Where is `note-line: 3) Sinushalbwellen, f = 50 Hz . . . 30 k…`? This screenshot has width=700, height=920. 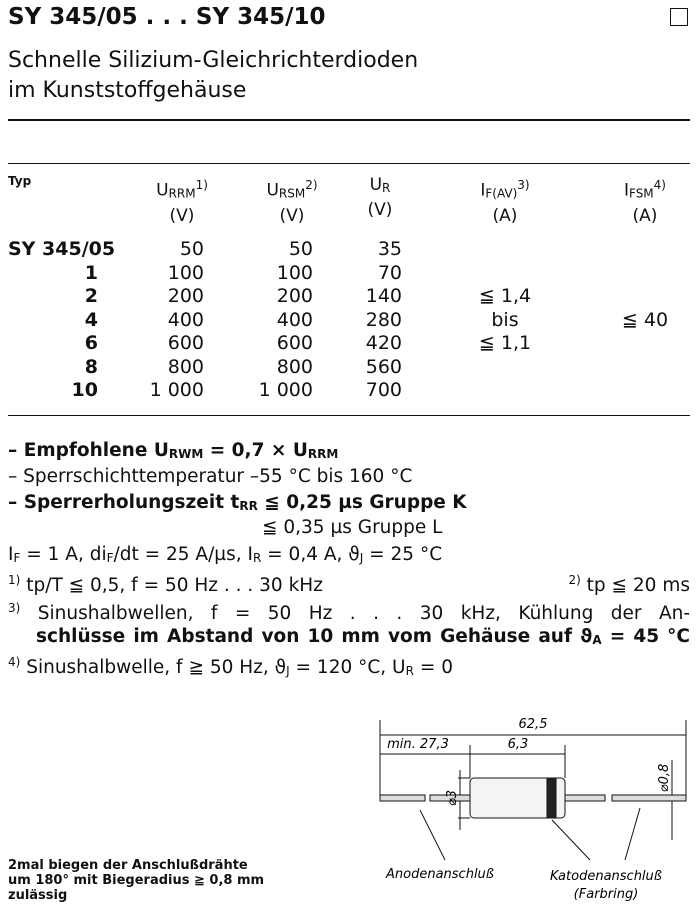
note-line: 3) Sinushalbwellen, f = 50 Hz . . . 30 k… is located at coordinates (349, 612).